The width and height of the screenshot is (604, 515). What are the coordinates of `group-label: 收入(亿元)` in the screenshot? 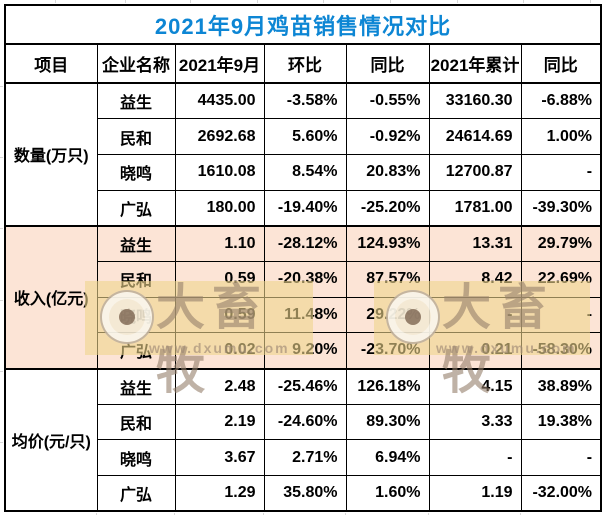 It's located at (51, 296).